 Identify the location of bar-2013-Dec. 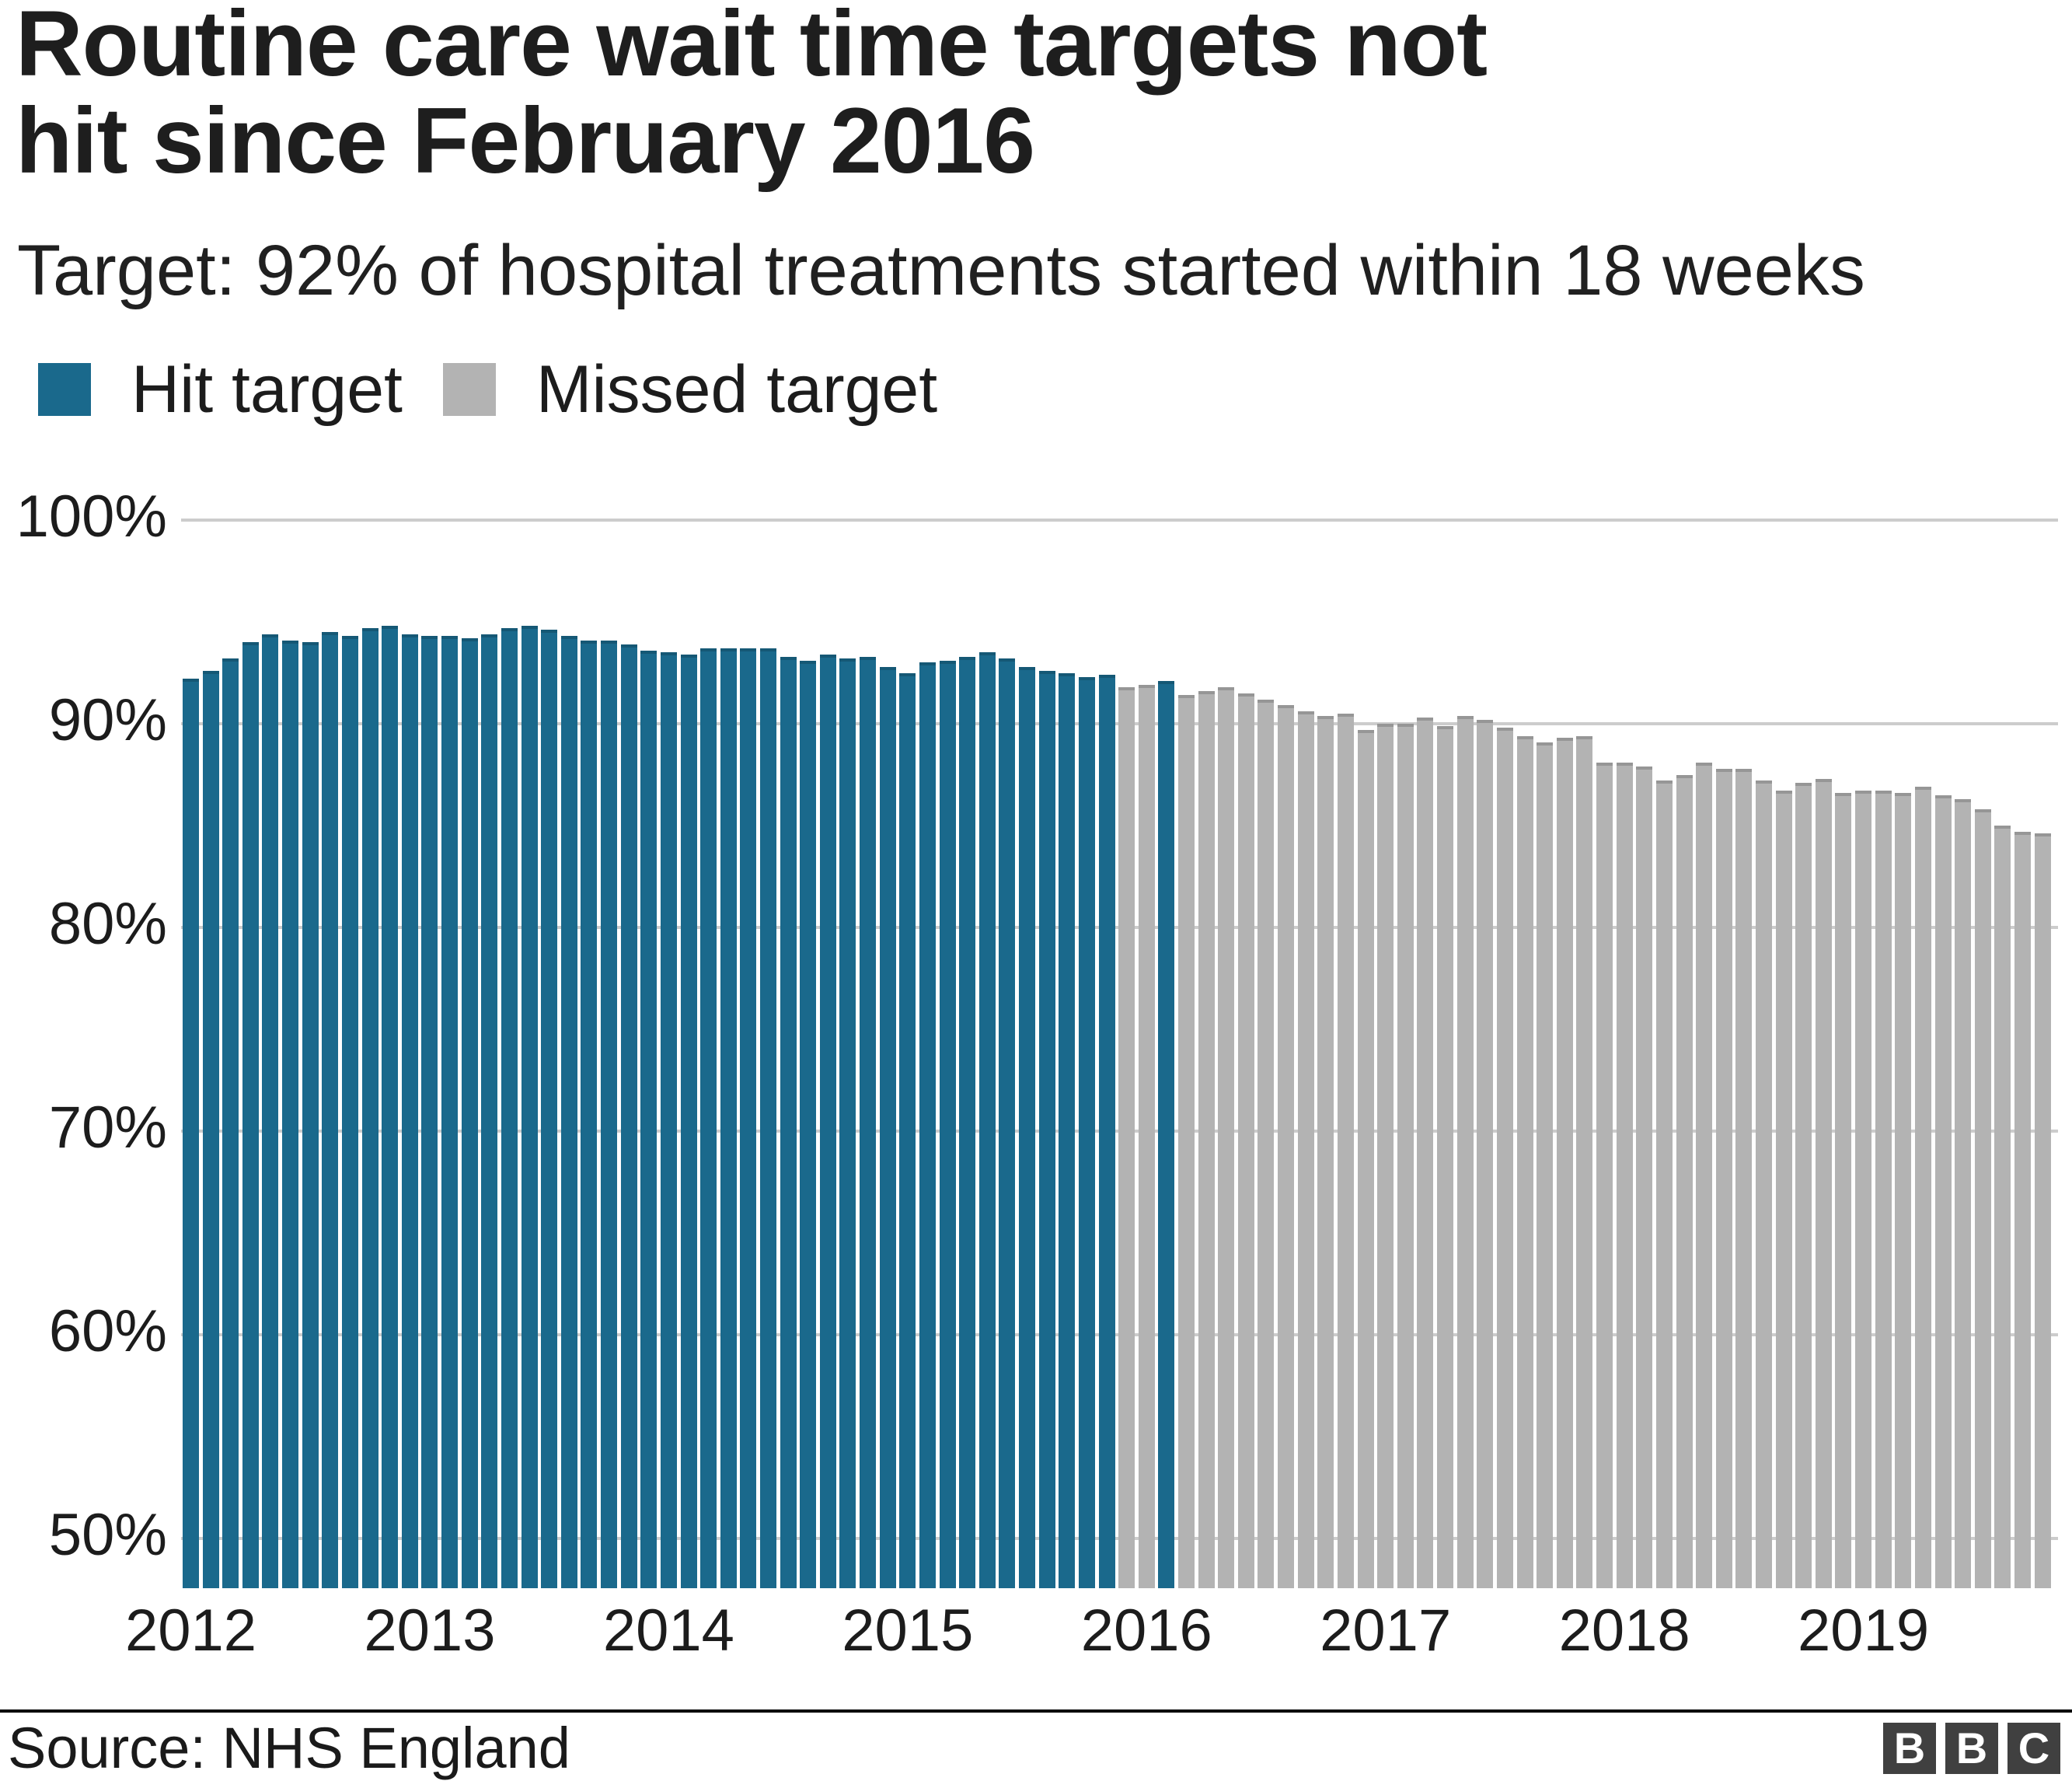
(649, 1119).